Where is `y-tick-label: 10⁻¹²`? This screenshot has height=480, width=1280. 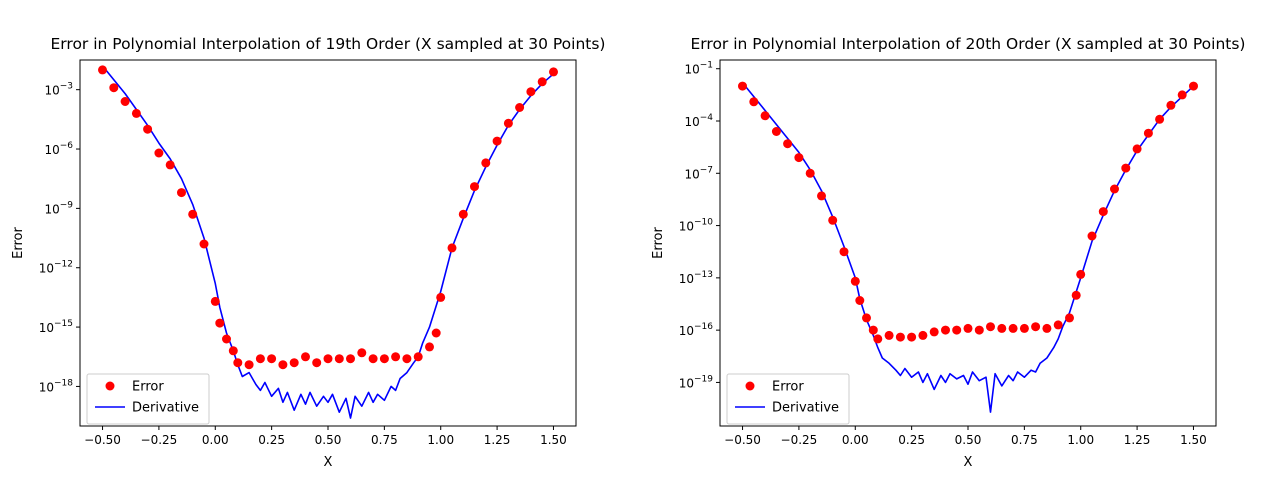
y-tick-label: 10⁻¹² is located at coordinates (56, 268).